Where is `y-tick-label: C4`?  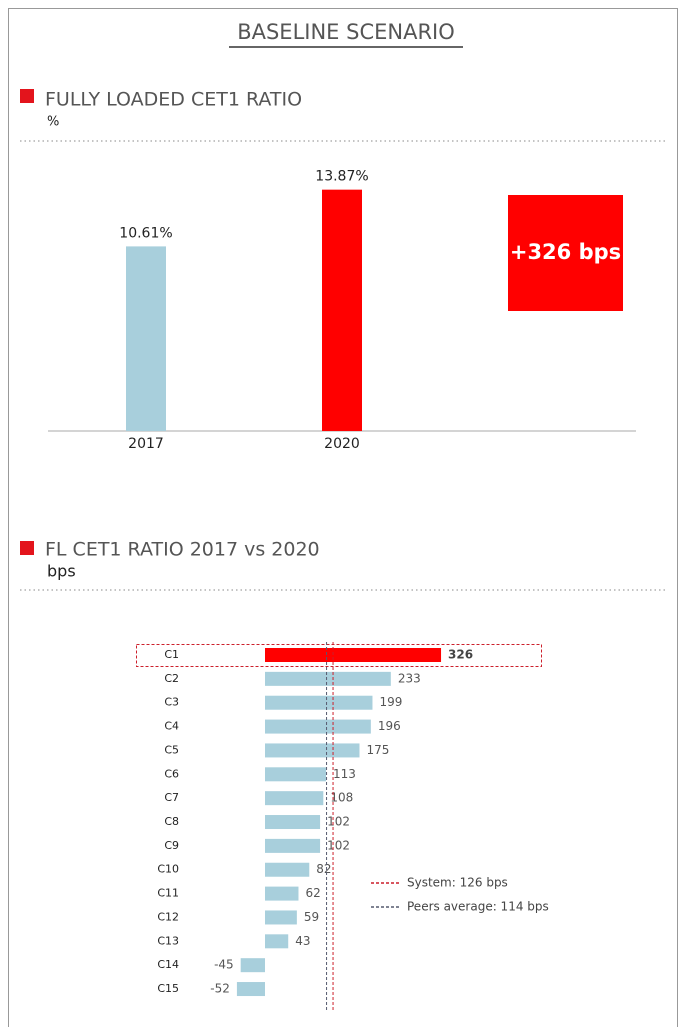
y-tick-label: C4 is located at coordinates (171, 726).